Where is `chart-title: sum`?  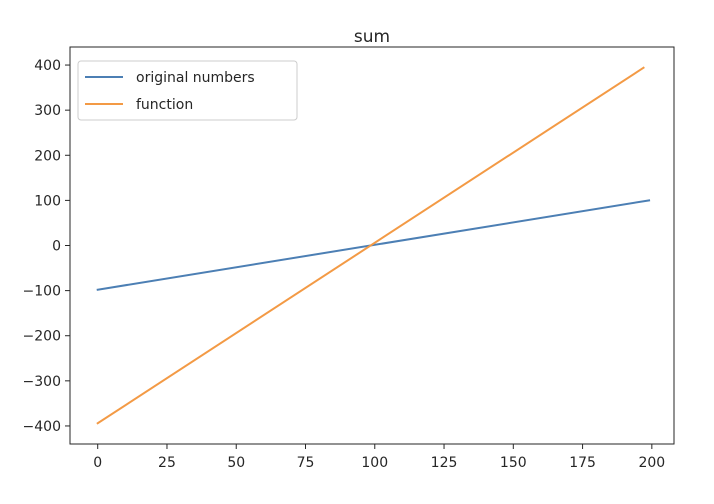
chart-title: sum is located at coordinates (372, 37).